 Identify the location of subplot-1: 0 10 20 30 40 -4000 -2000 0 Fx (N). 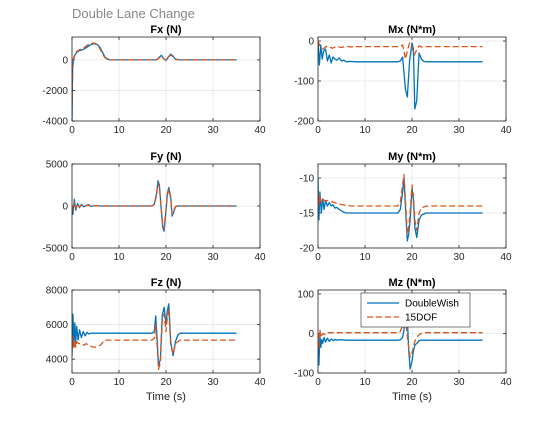
(154, 80).